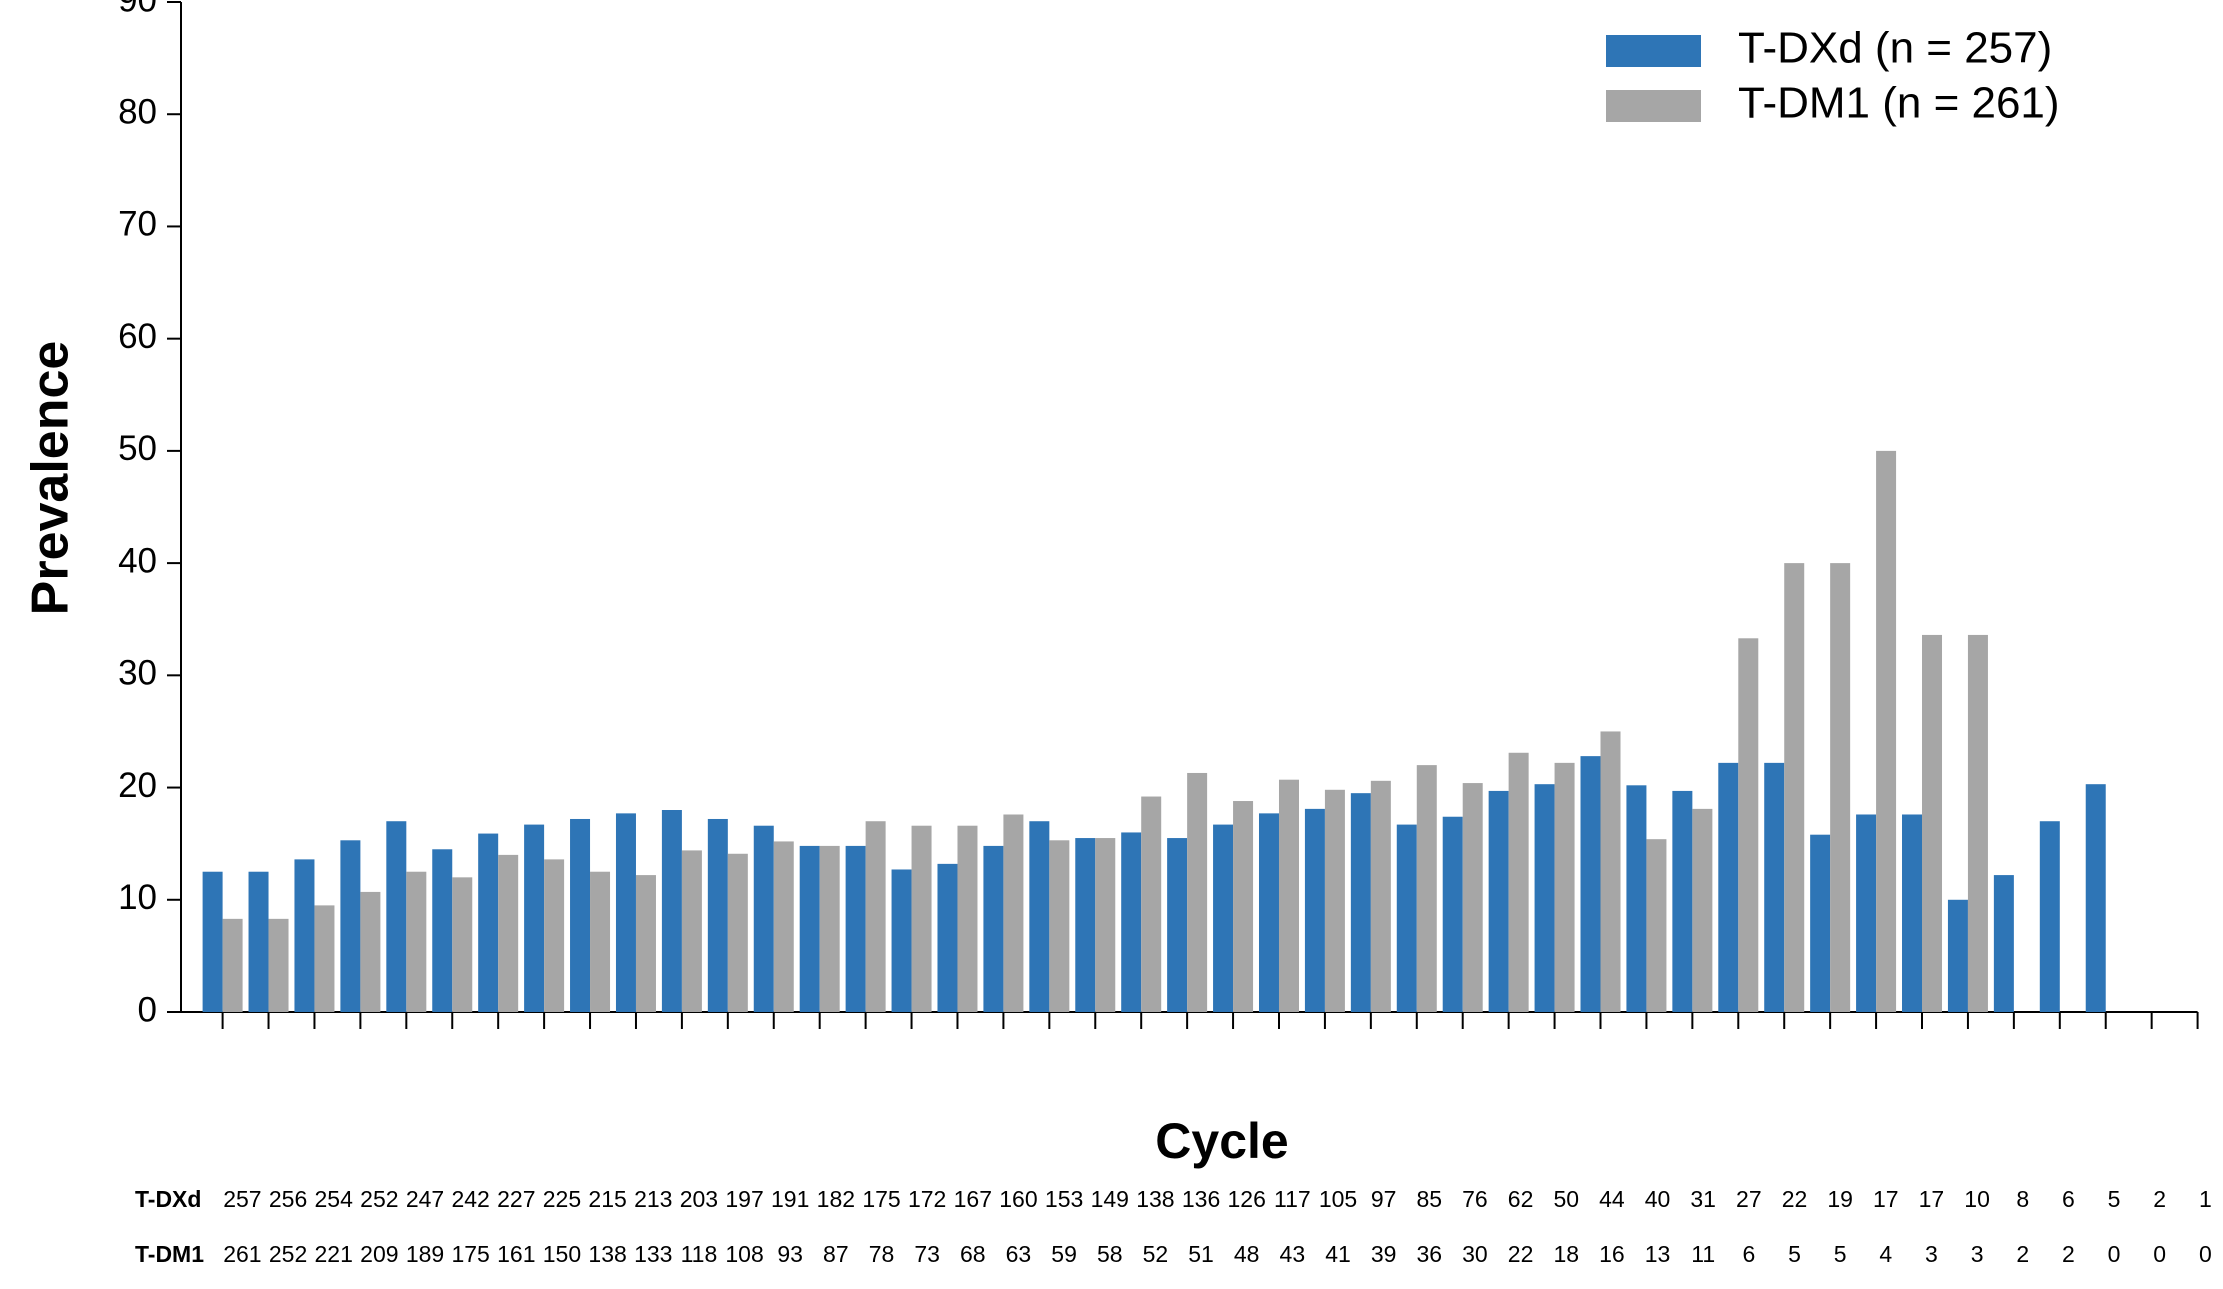  I want to click on risk-value: 161, so click(516, 1254).